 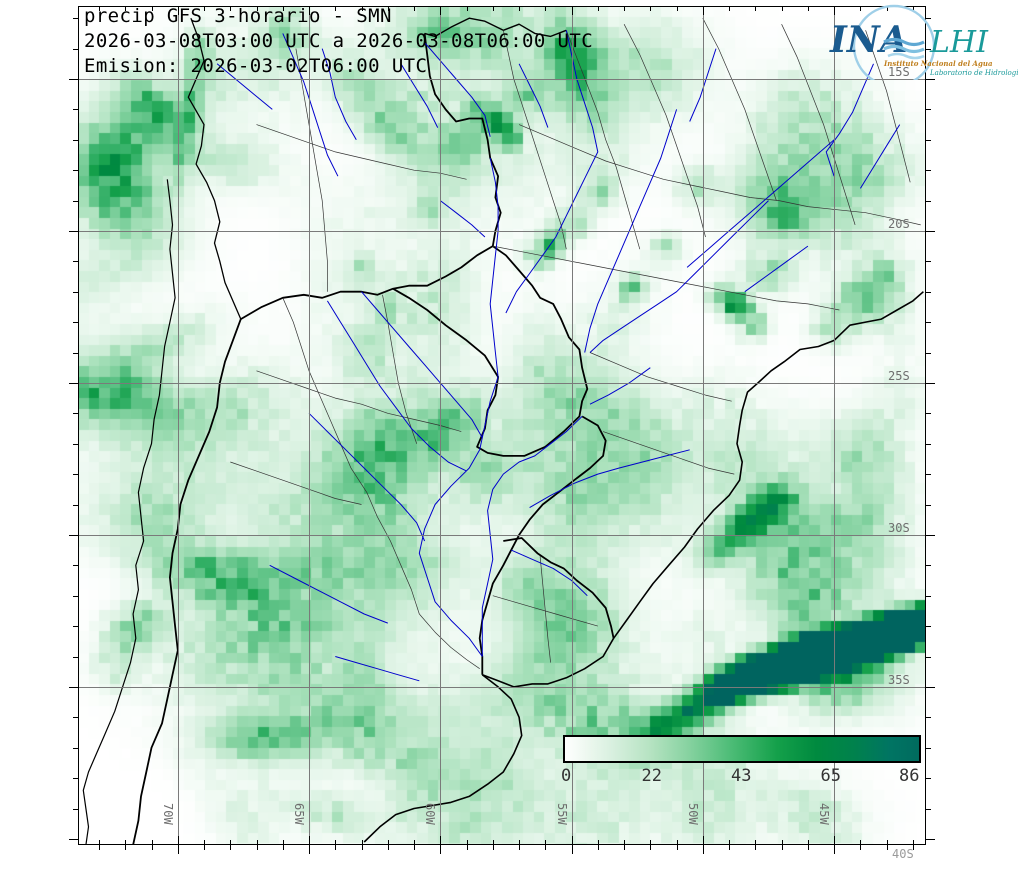 I want to click on river-paraguay-parana, so click(x=458, y=407).